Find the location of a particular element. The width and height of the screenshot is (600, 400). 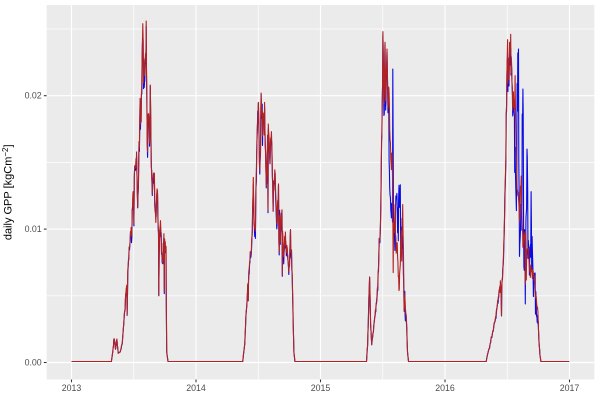

svg-text: 2013 is located at coordinates (72, 388).